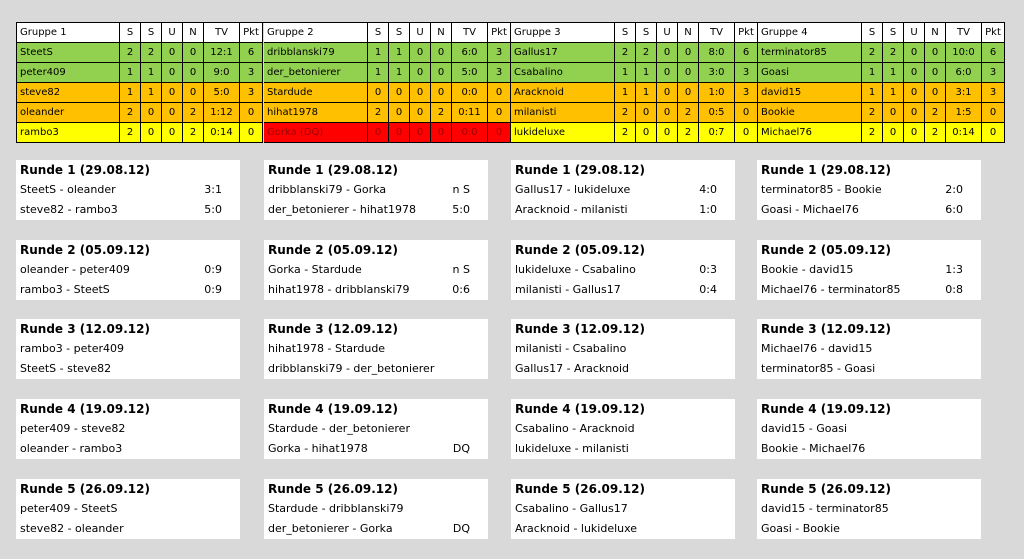 Image resolution: width=1024 pixels, height=559 pixels. I want to click on match: rambo3 - peter409, so click(72, 348).